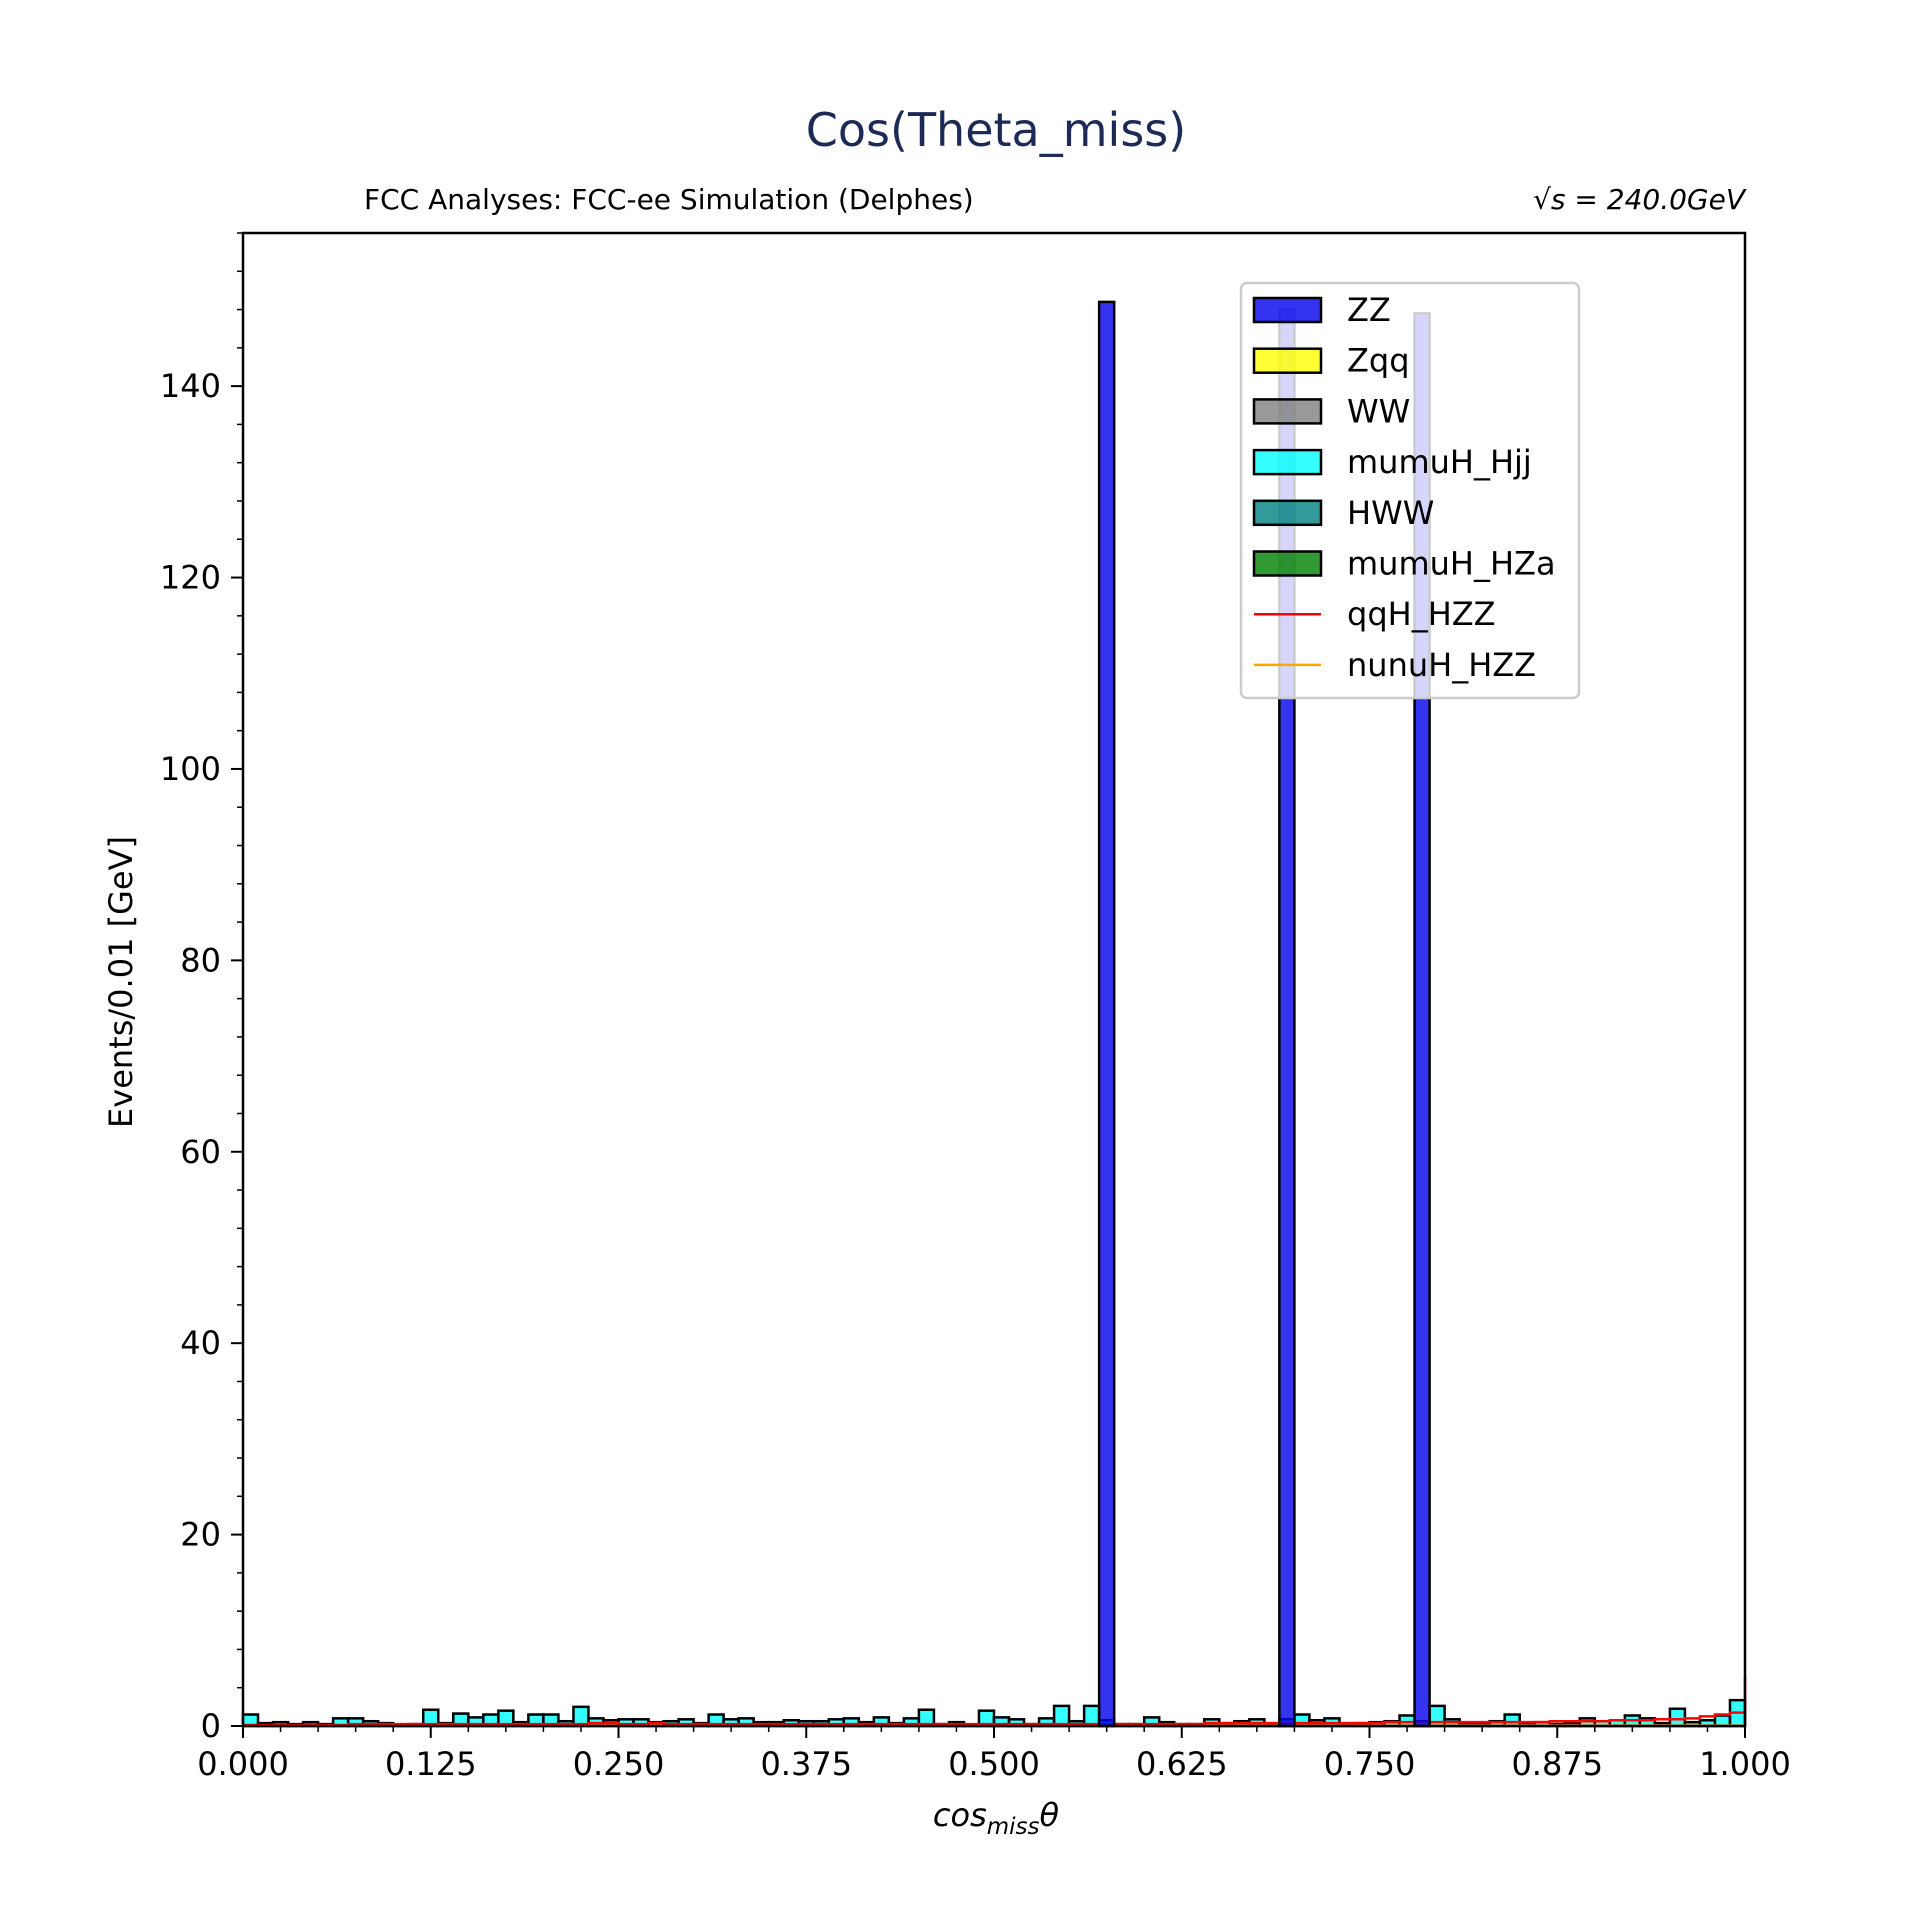  I want to click on y-tick-label: 40, so click(200, 1343).